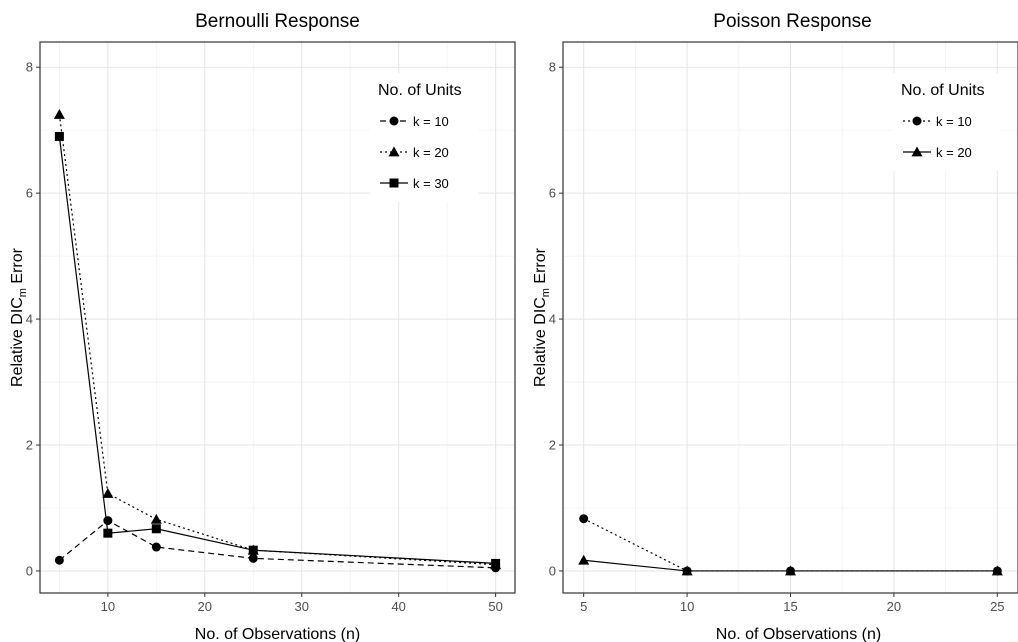  I want to click on series-line-k10, so click(277, 544).